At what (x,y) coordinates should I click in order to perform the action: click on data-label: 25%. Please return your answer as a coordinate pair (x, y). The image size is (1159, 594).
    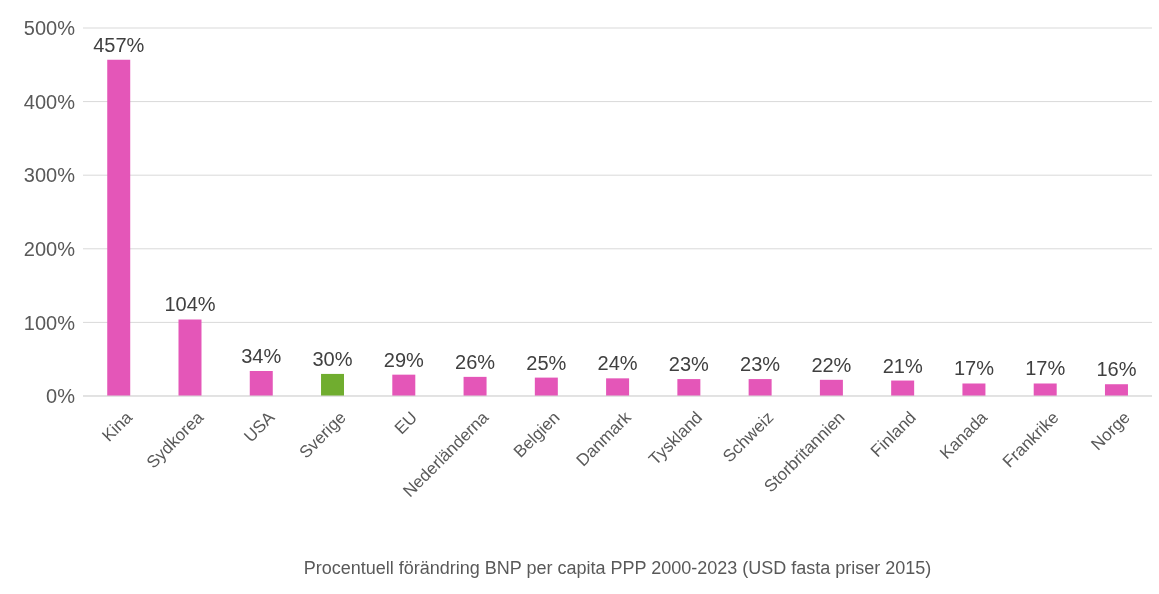
    Looking at the image, I should click on (546, 362).